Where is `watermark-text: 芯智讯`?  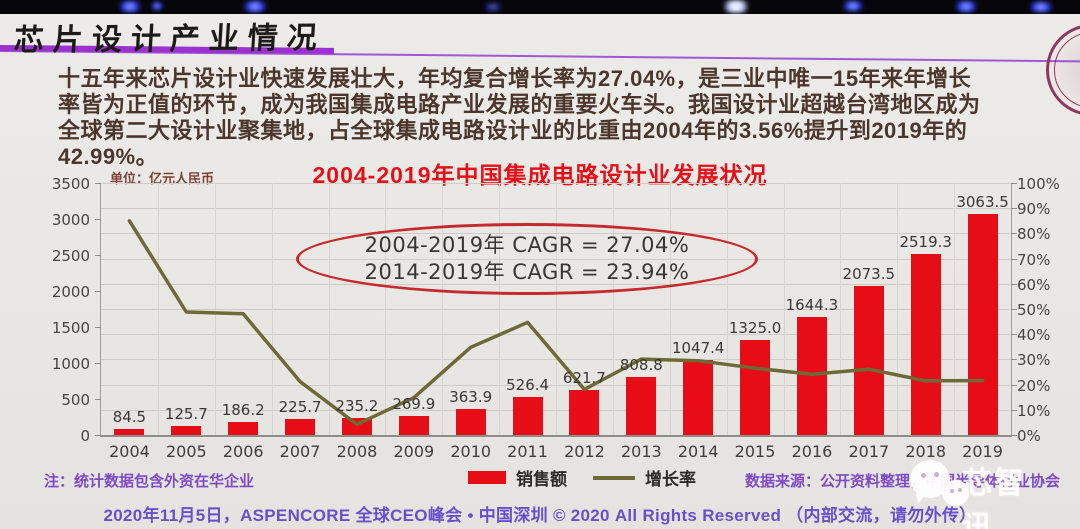 watermark-text: 芯智讯 is located at coordinates (994, 498).